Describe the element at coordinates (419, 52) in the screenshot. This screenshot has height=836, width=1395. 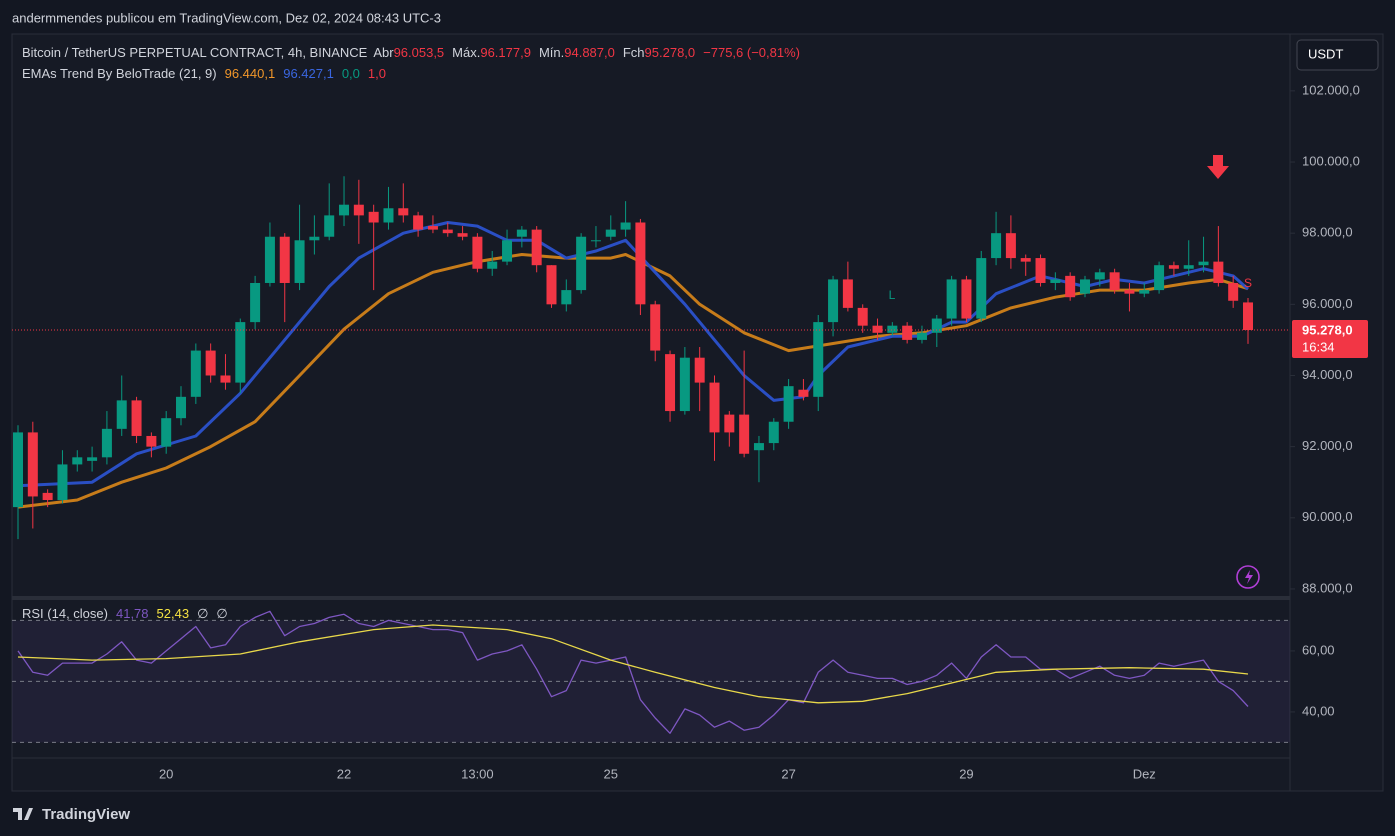
I see `open: 96.053,5` at that location.